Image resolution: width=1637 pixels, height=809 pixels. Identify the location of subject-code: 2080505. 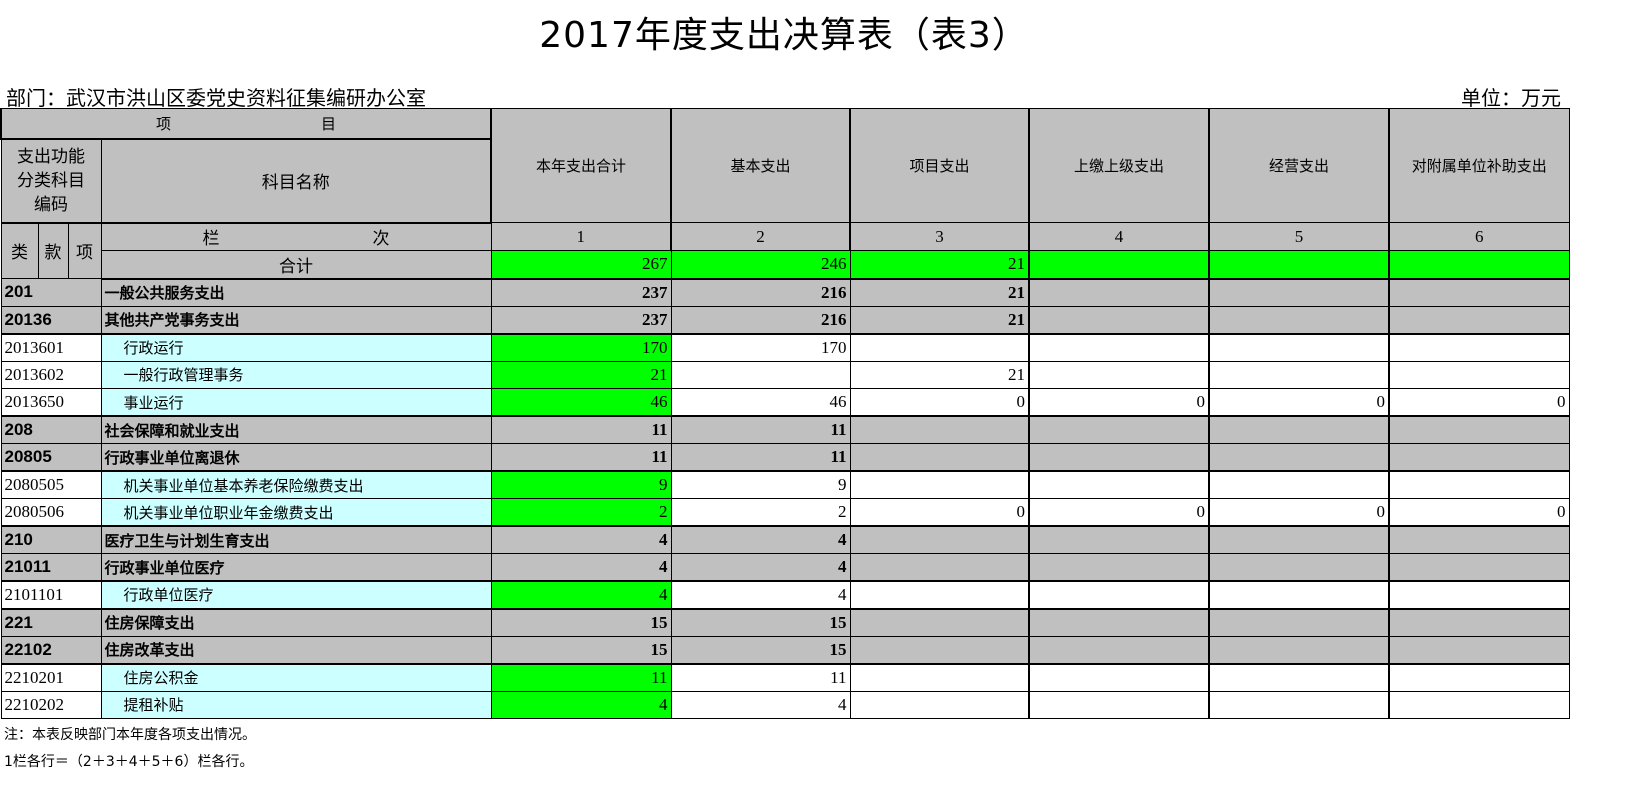
(51, 484).